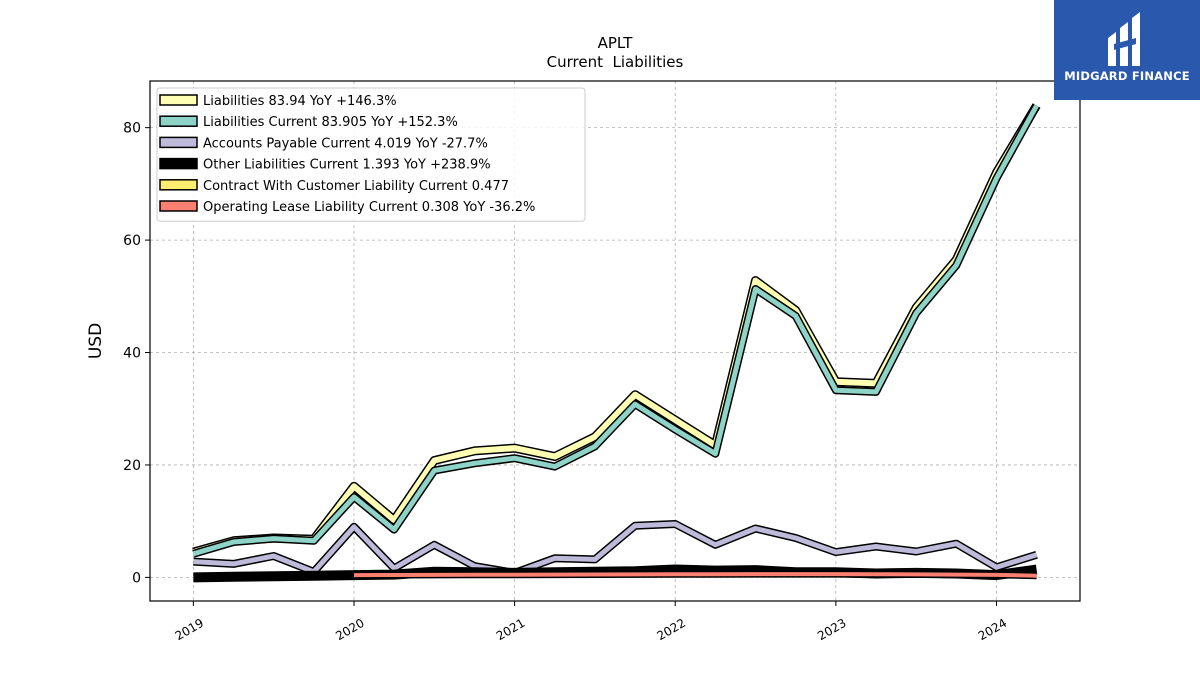 This screenshot has width=1200, height=675. I want to click on y-tick-label: 40, so click(132, 354).